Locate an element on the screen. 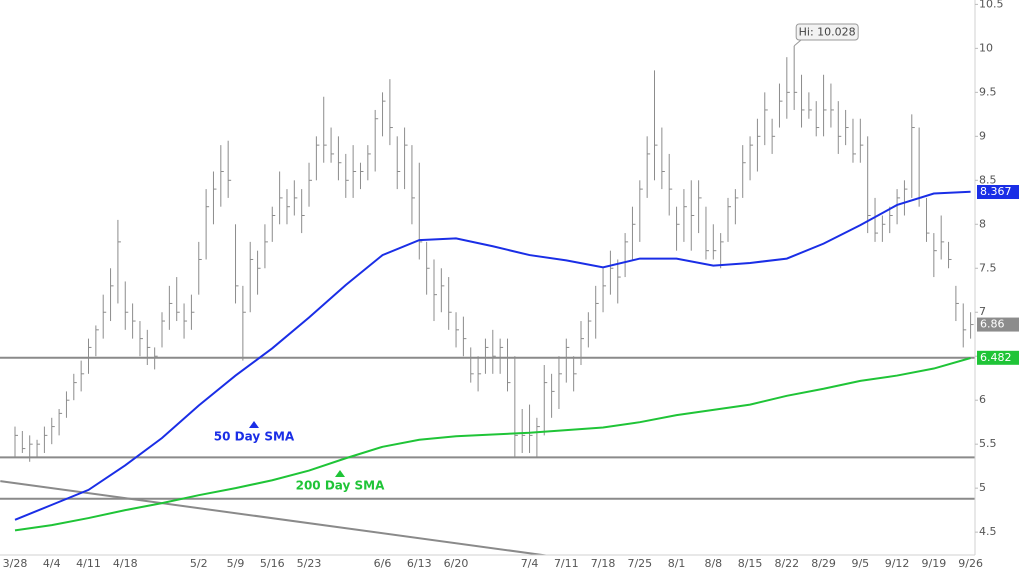  y-tick-label: 10 is located at coordinates (986, 47).